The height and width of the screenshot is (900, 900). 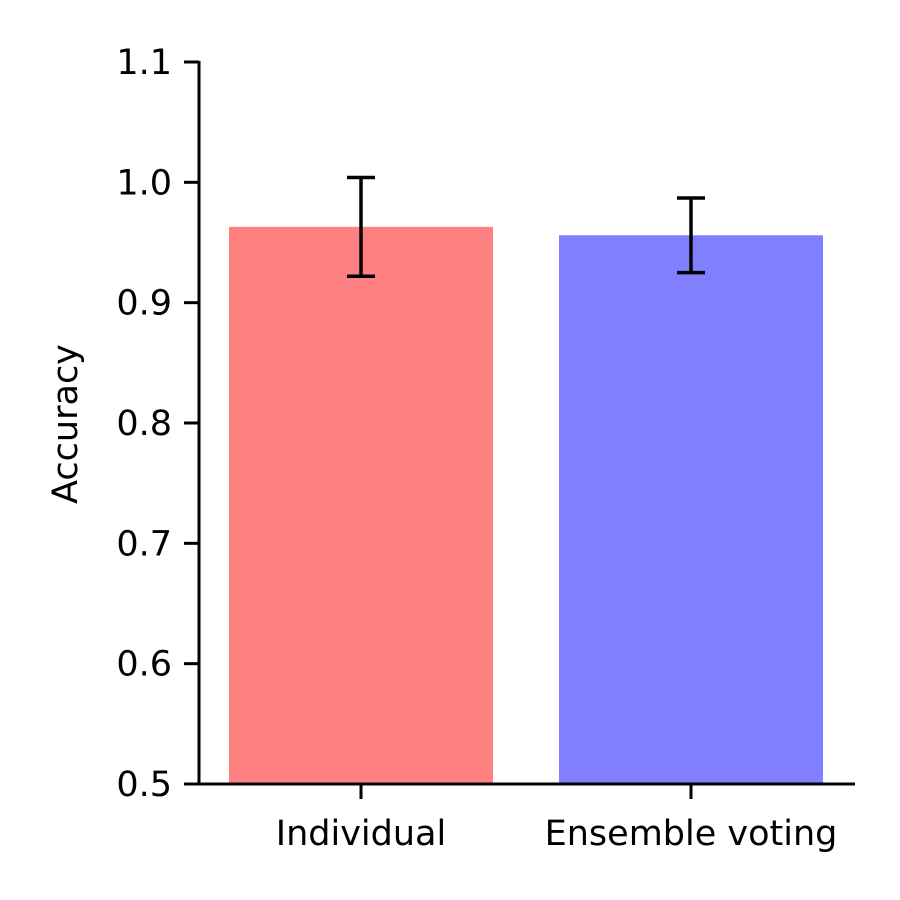 I want to click on y-tick-label: 0.6, so click(x=144, y=665).